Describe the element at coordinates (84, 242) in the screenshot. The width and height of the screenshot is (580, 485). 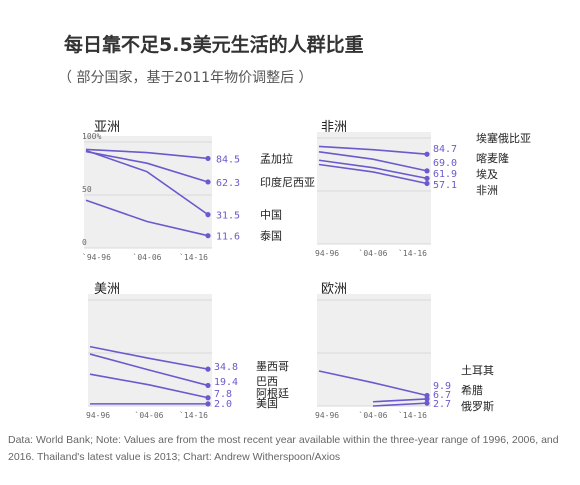
I see `y-tick-label: 0` at that location.